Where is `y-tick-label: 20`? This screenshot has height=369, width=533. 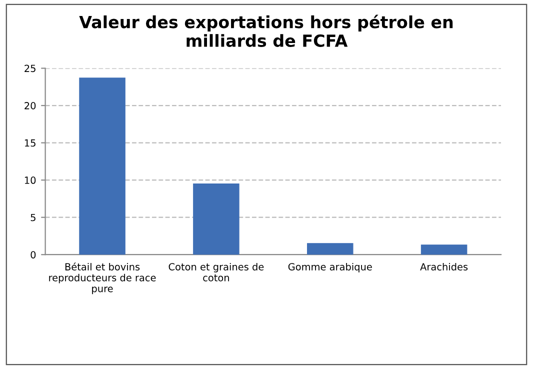 y-tick-label: 20 is located at coordinates (30, 106).